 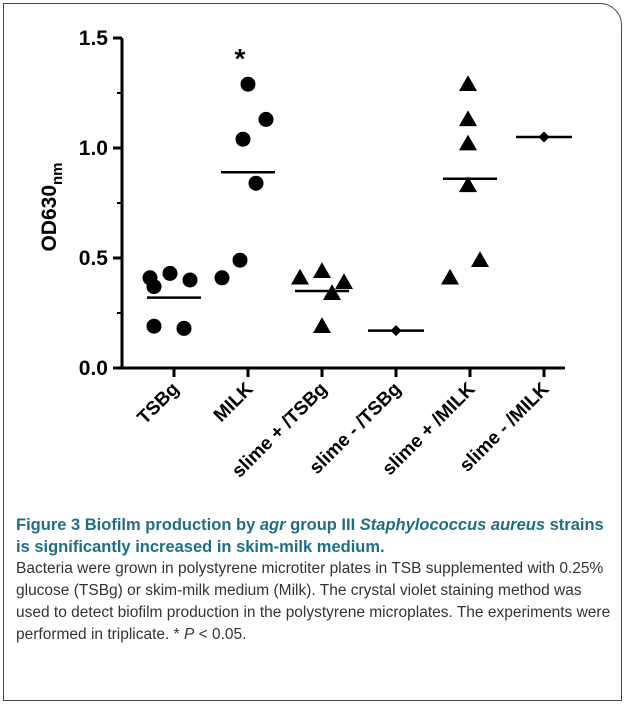 What do you see at coordinates (52, 206) in the screenshot?
I see `y-axis-label: OD630nm` at bounding box center [52, 206].